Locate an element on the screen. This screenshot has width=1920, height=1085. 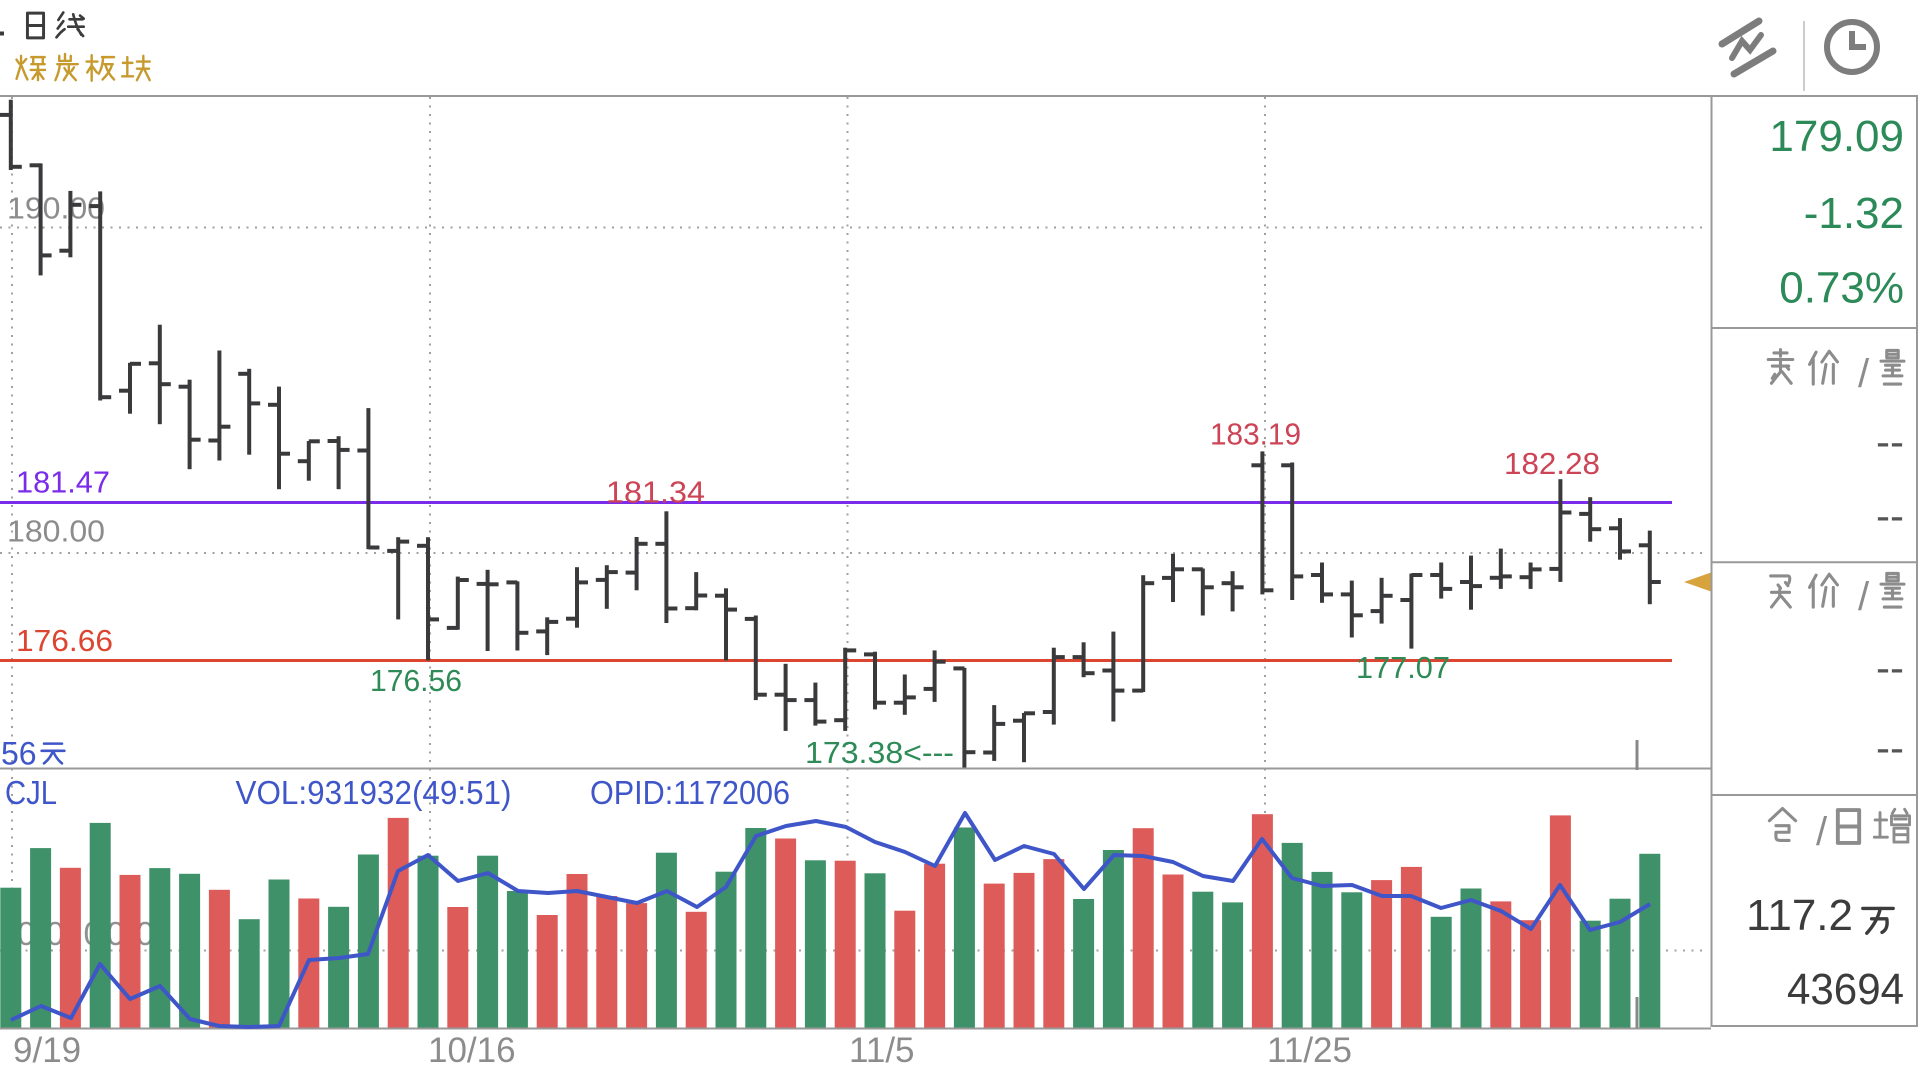
svg-text: OPID:1172006 is located at coordinates (690, 792).